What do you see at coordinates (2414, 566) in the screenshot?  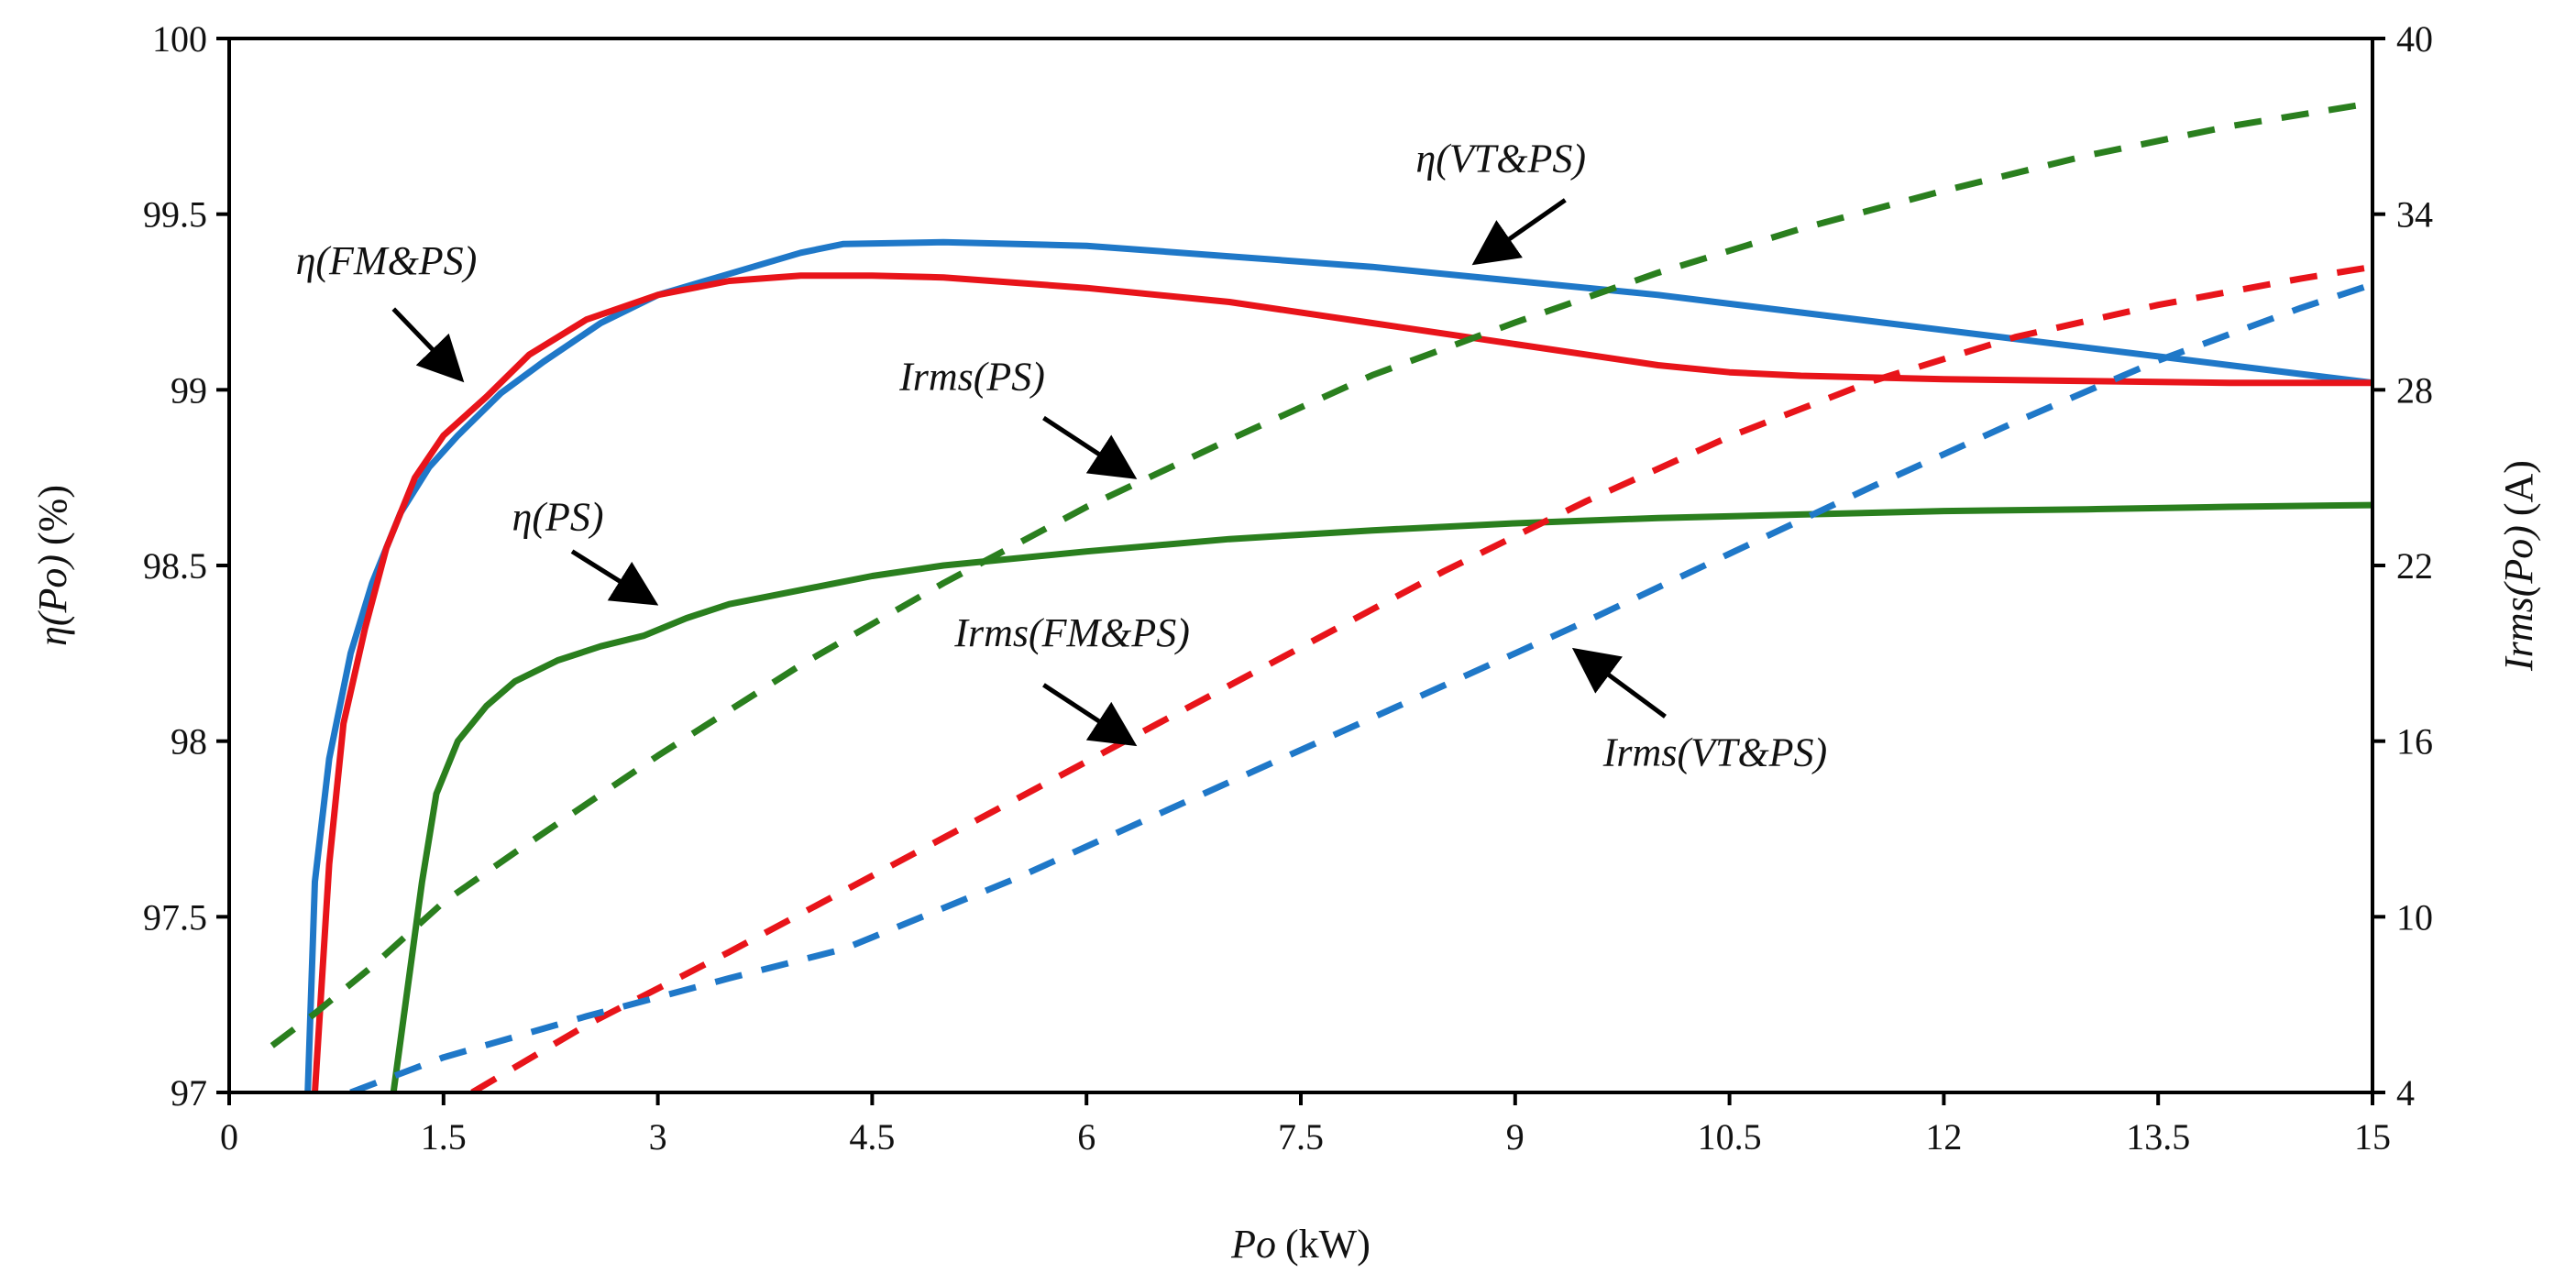 I see `y-right-tick-label: 22` at bounding box center [2414, 566].